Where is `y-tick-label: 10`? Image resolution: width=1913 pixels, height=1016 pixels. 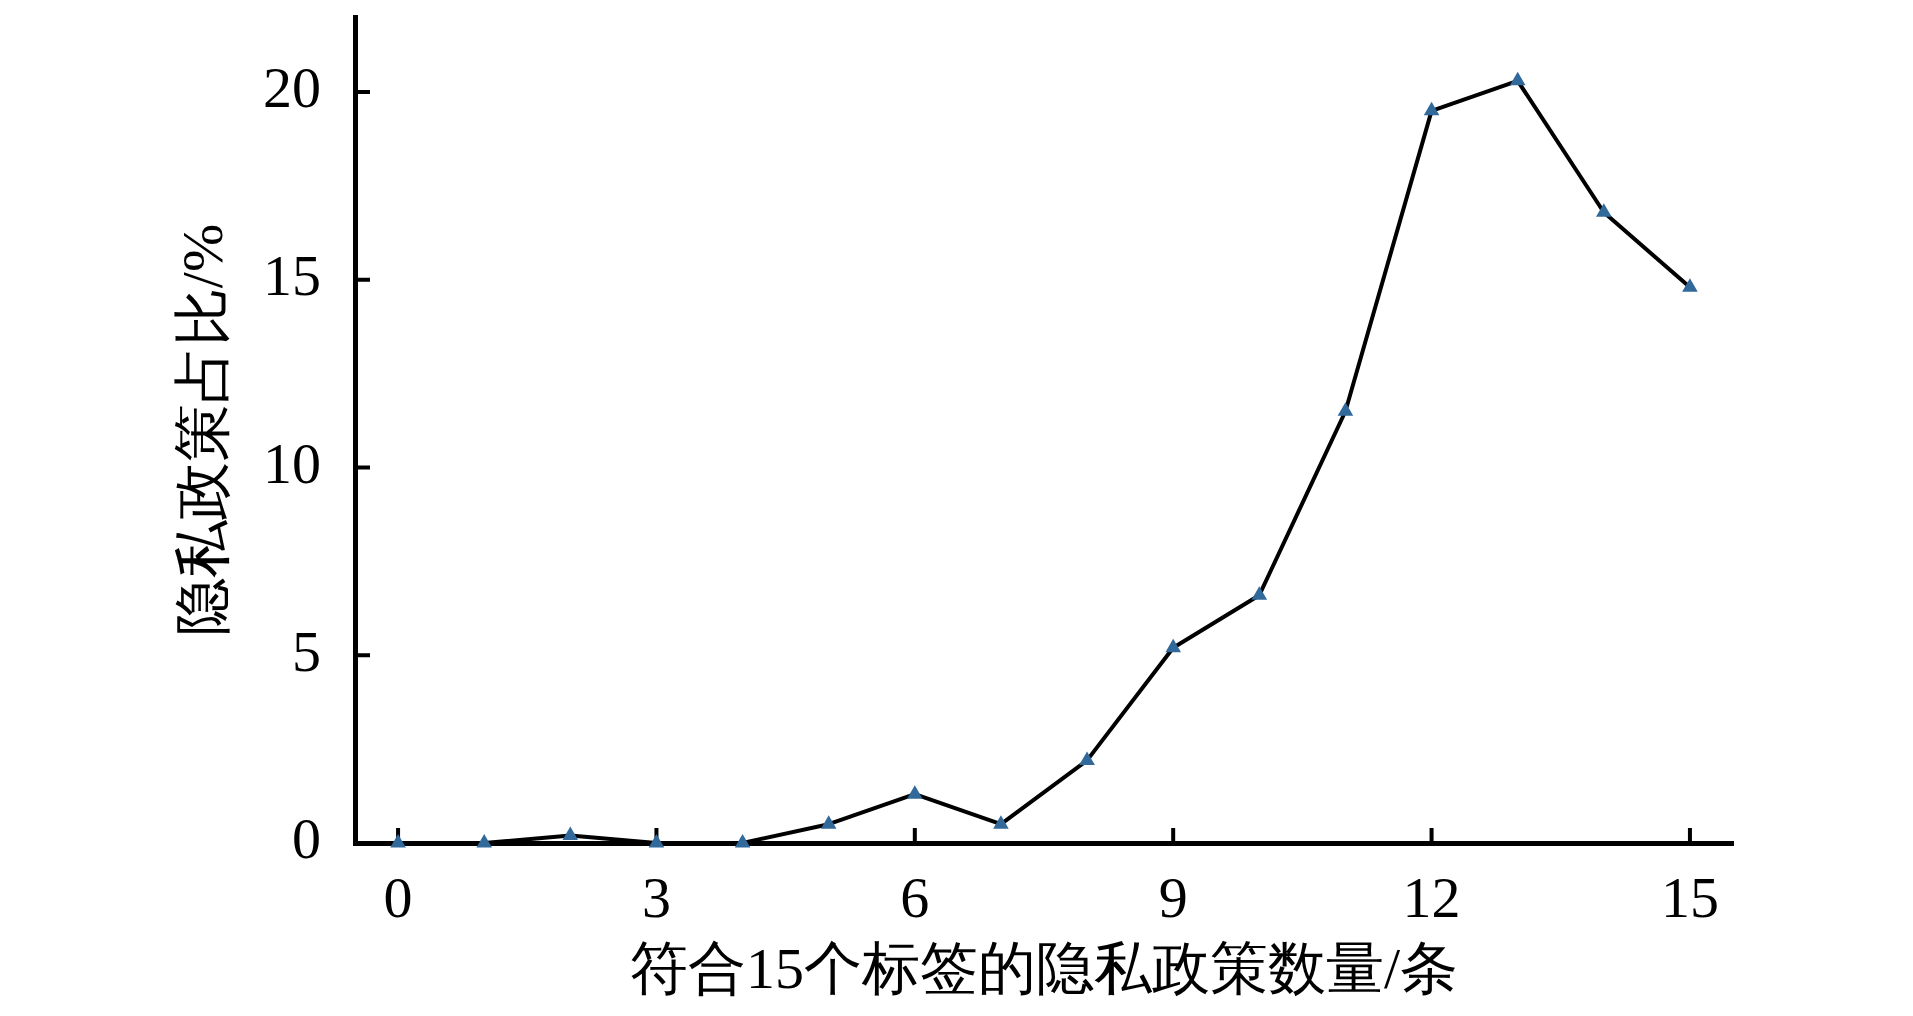
y-tick-label: 10 is located at coordinates (292, 463).